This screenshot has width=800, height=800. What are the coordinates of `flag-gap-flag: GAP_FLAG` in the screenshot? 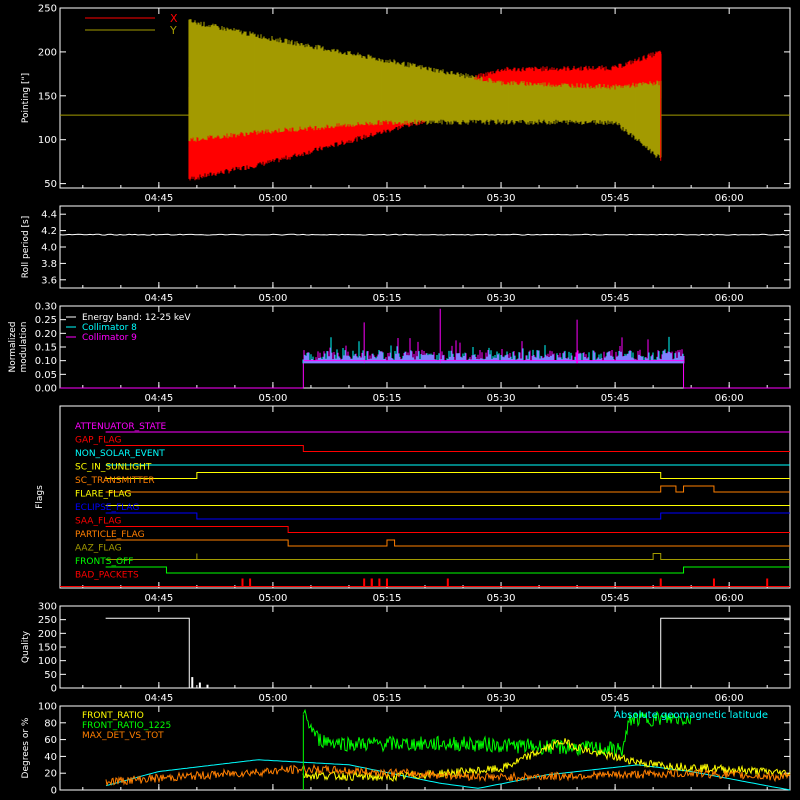 It's located at (432, 444).